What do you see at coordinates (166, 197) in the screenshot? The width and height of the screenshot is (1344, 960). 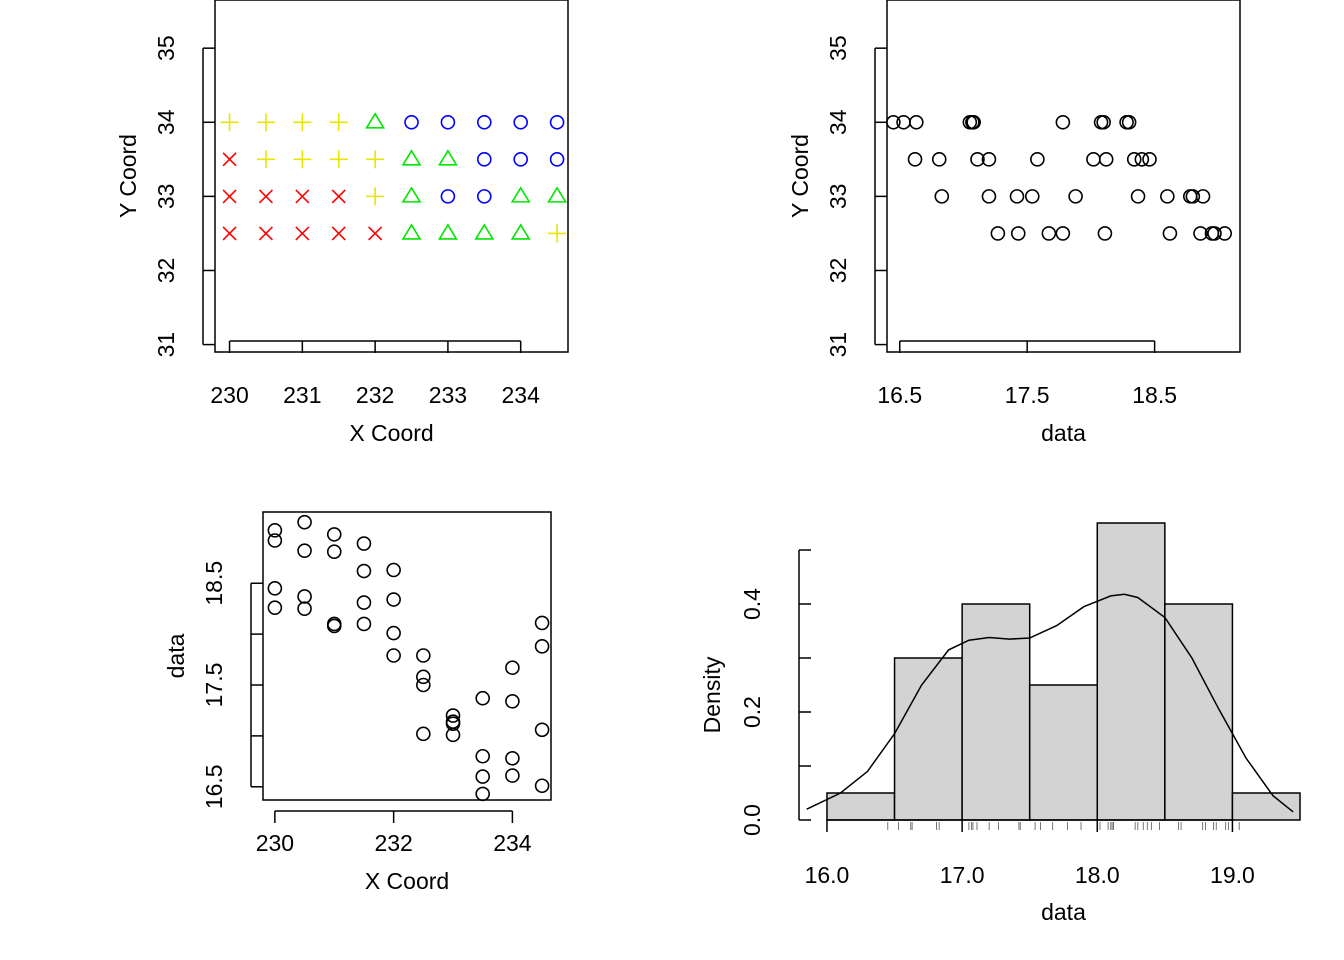 I see `y-tick-label: 33` at bounding box center [166, 197].